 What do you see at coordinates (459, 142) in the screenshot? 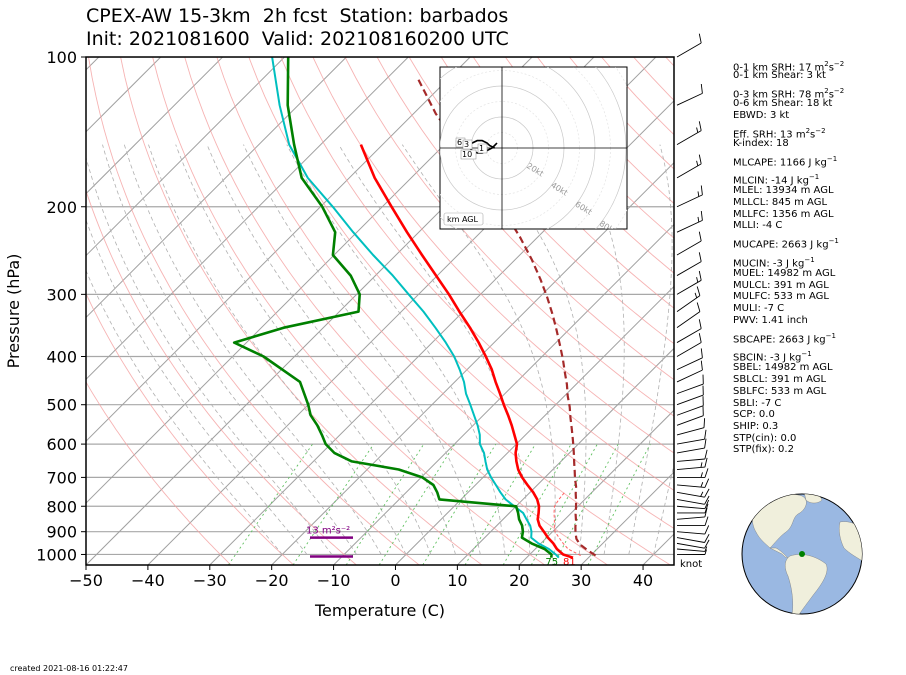
I see `hodograph-height-label: 6` at bounding box center [459, 142].